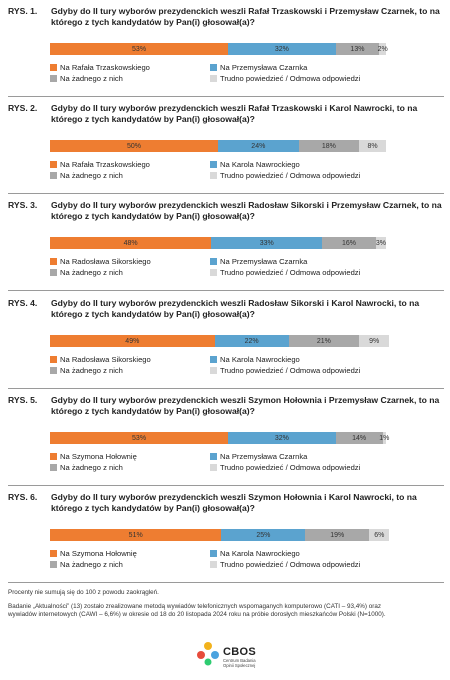 Image resolution: width=450 pixels, height=680 pixels. Describe the element at coordinates (382, 49) in the screenshot. I see `data-label: 2%` at that location.